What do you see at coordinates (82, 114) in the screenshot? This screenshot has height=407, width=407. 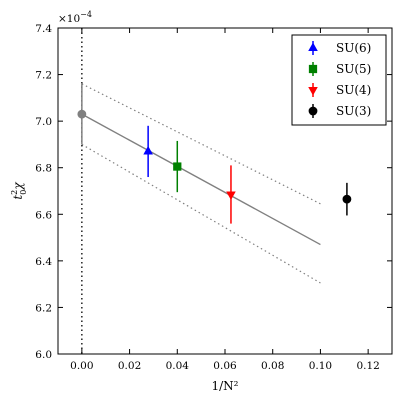 I see `extrapolated-point-marker` at bounding box center [82, 114].